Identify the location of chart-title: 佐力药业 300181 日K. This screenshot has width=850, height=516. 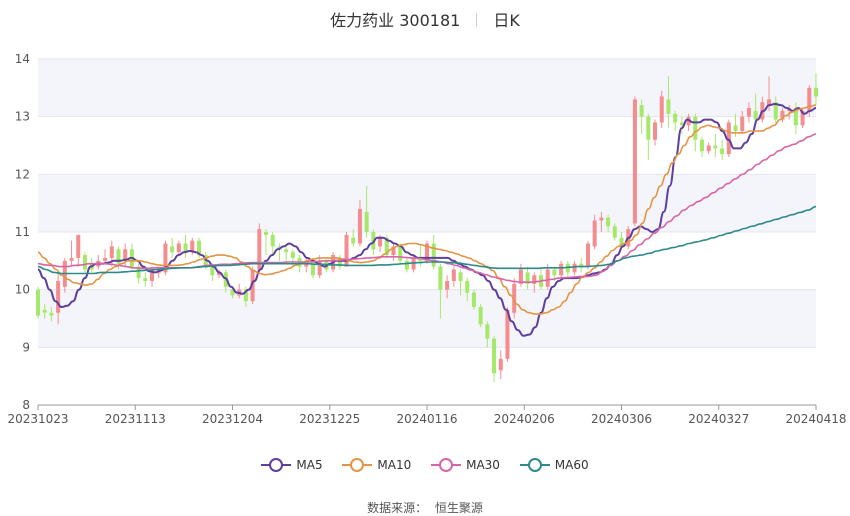
(425, 19).